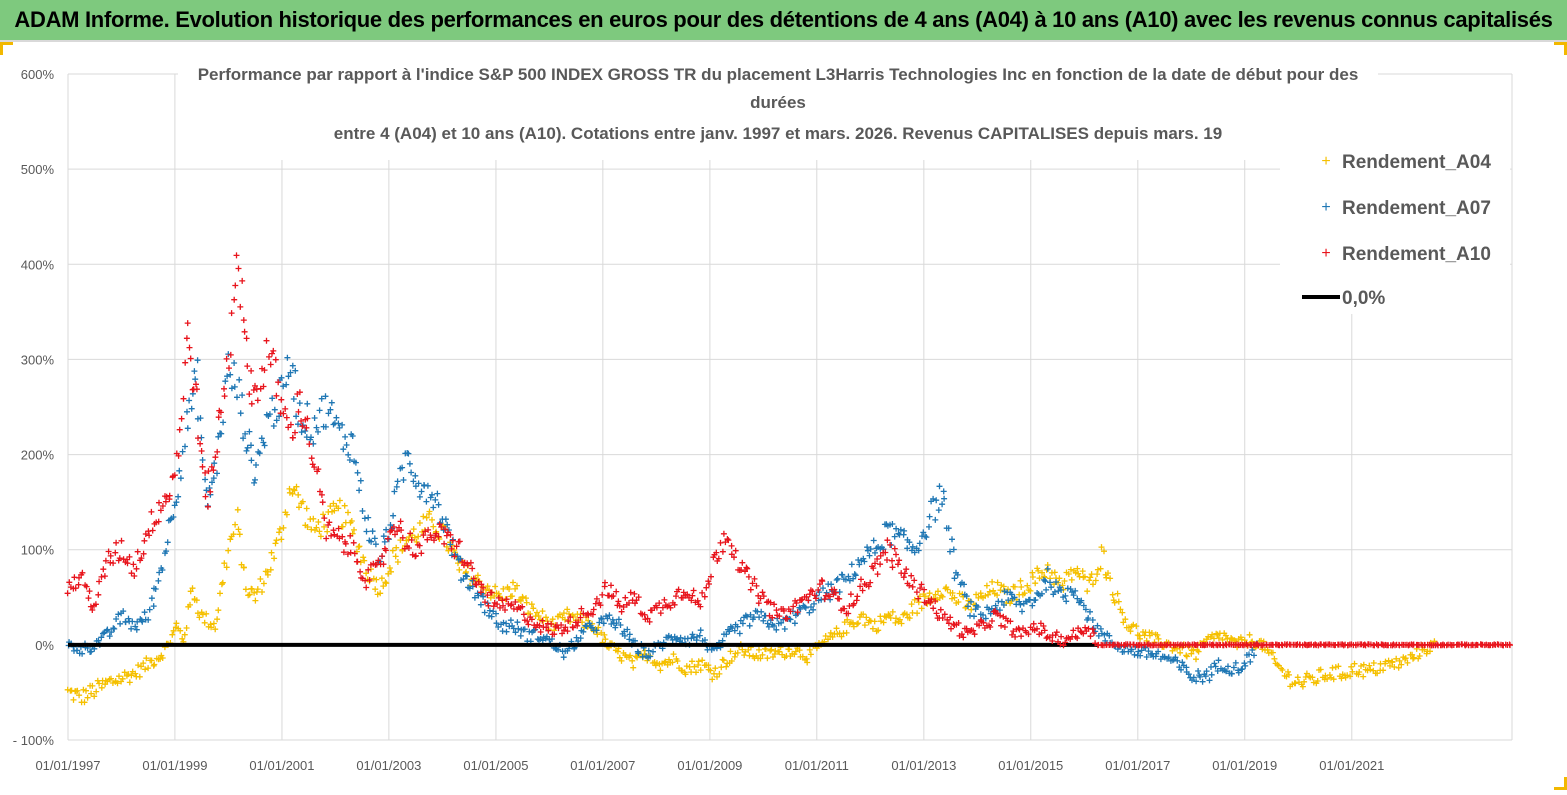 The image size is (1567, 795). I want to click on legend-label-a10: Rendement_A10, so click(1416, 254).